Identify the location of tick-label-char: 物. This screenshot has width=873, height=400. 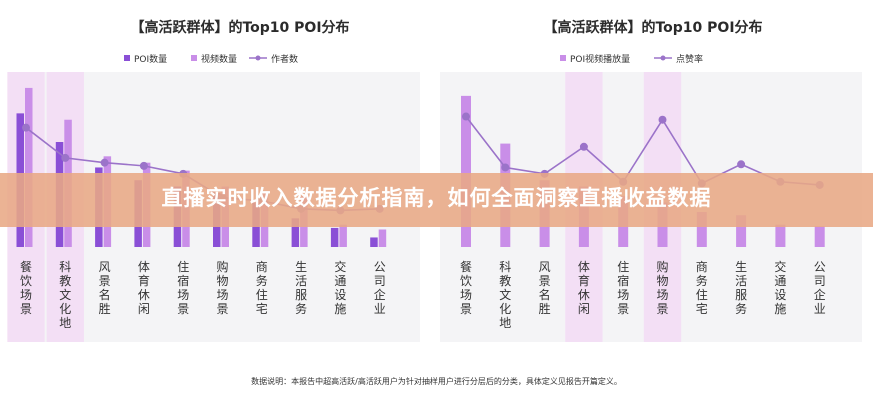
(222, 281).